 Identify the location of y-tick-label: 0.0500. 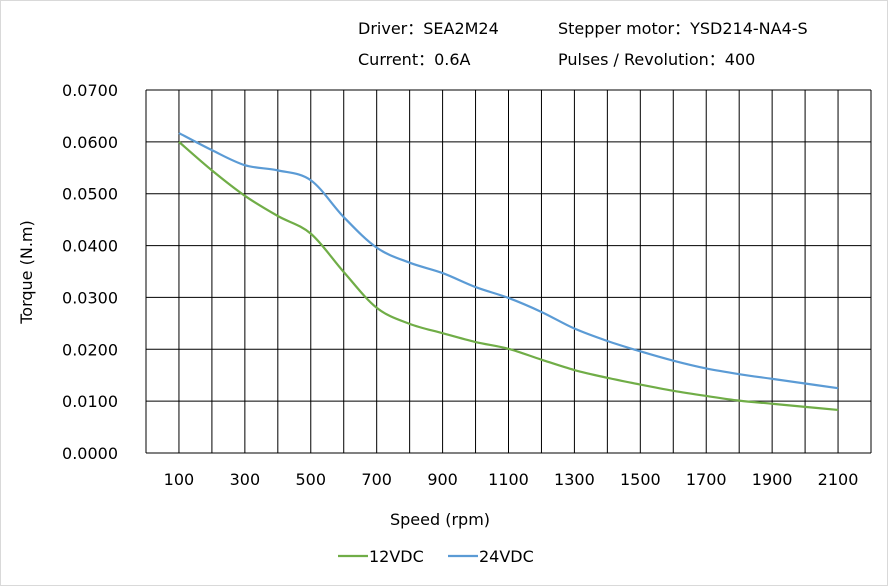
(90, 194).